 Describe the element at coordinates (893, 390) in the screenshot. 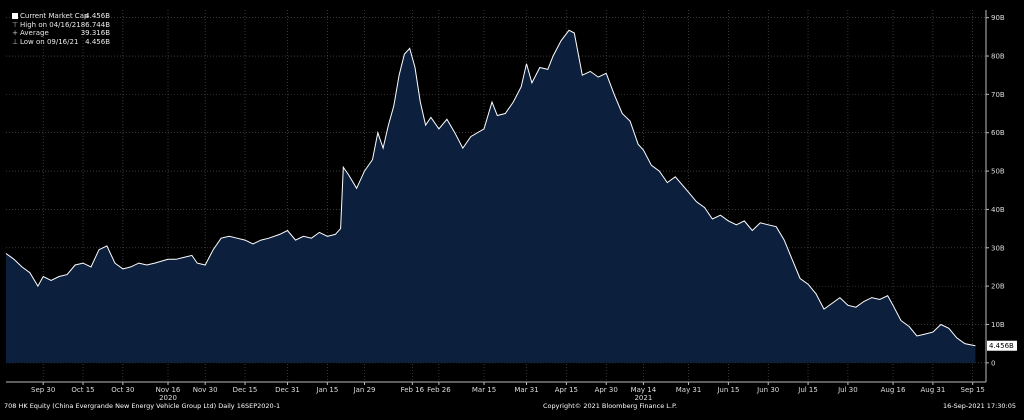

I see `x-tick-label: Aug 16` at that location.